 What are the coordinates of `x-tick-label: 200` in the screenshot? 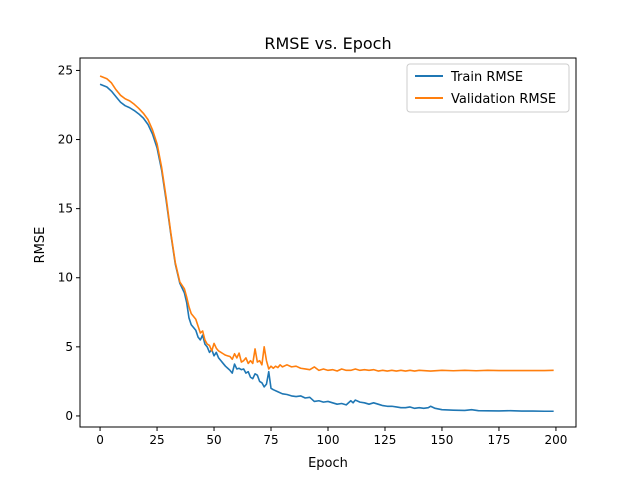 It's located at (555, 440).